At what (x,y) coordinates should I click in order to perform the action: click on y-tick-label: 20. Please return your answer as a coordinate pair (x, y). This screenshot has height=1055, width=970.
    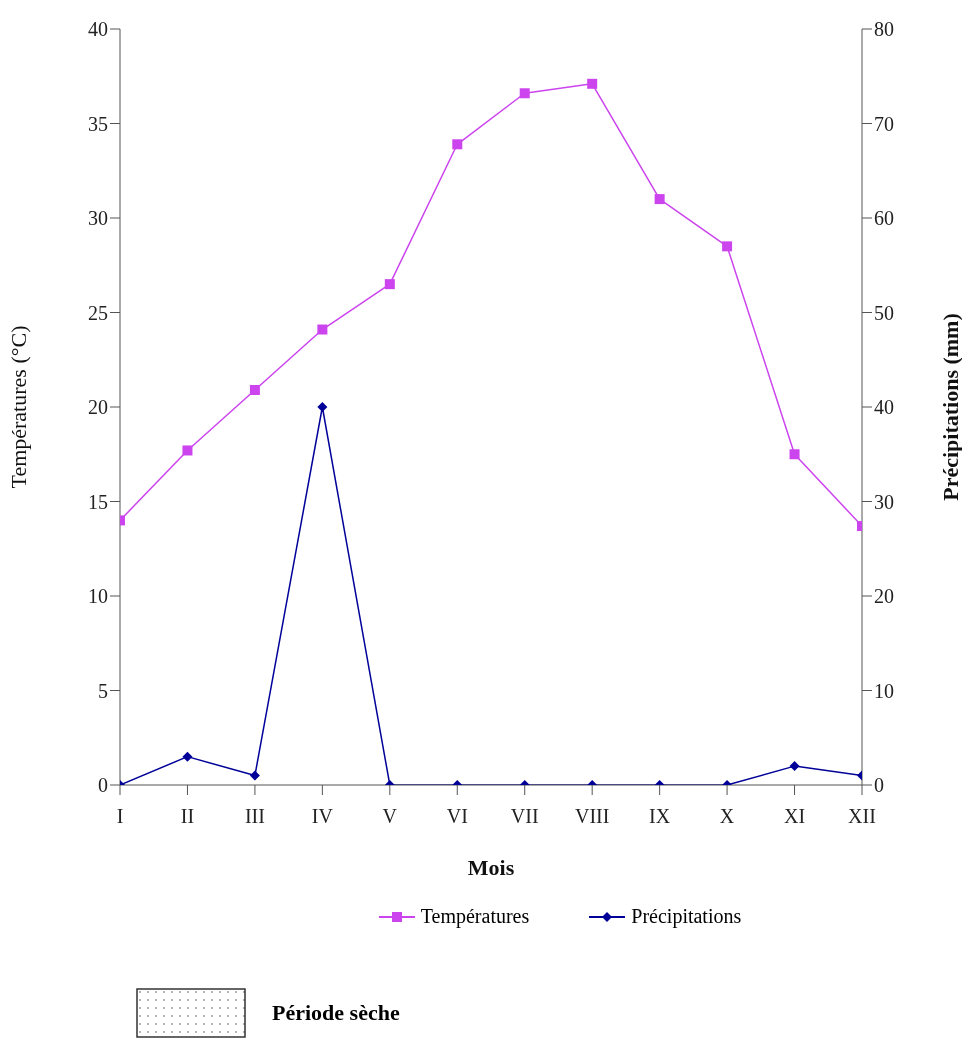
    Looking at the image, I should click on (98, 407).